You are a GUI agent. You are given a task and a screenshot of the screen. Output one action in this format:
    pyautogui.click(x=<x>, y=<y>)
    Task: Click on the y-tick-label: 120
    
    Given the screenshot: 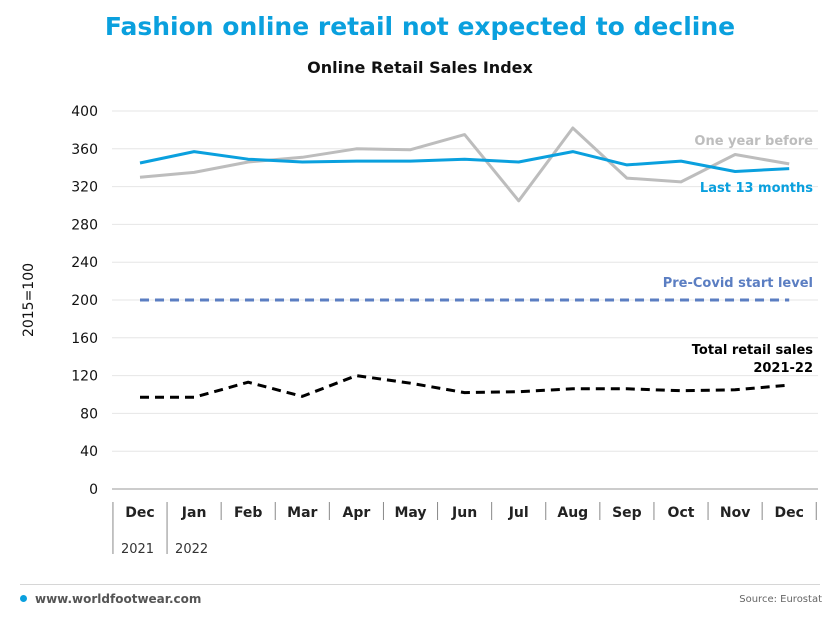 What is the action you would take?
    pyautogui.click(x=84, y=377)
    